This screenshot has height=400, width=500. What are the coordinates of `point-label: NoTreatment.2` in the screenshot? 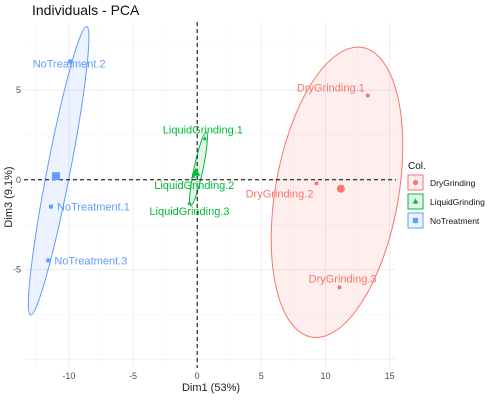 It's located at (69, 64).